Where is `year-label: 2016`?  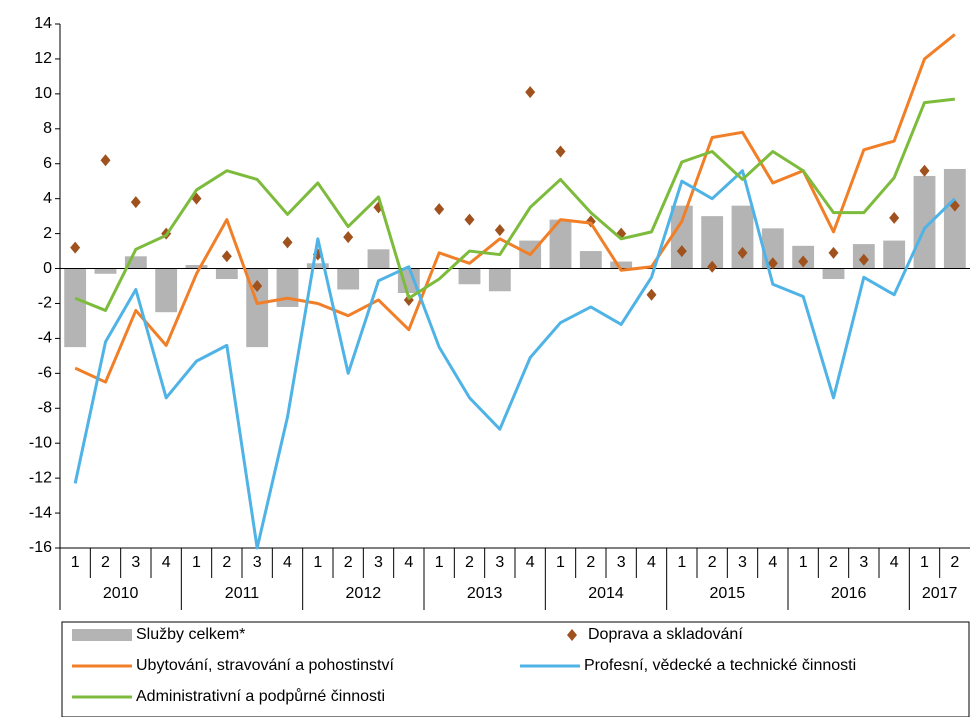
year-label: 2016 is located at coordinates (849, 593).